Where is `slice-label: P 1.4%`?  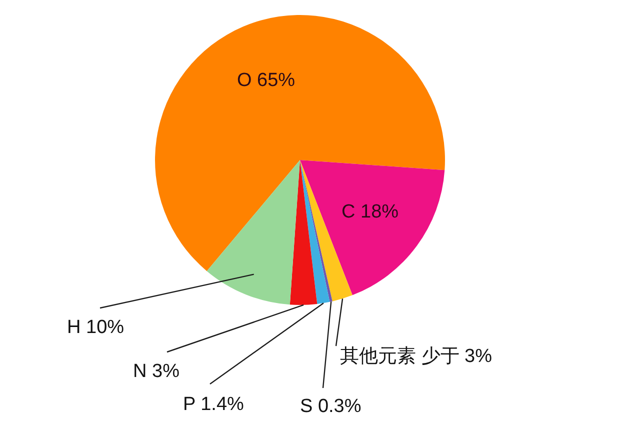 slice-label: P 1.4% is located at coordinates (213, 404).